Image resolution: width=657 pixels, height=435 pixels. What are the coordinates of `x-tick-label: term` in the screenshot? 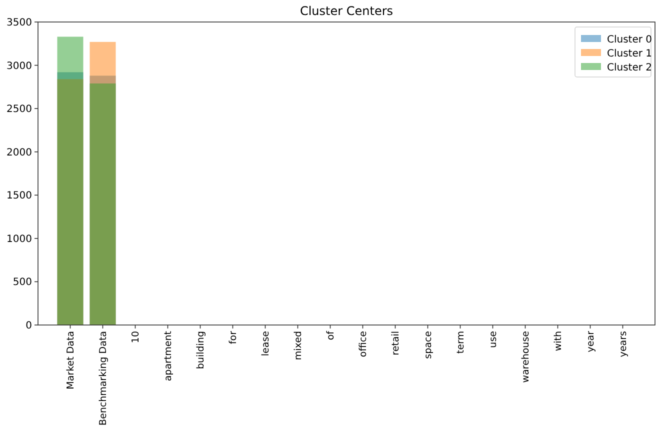 It's located at (461, 342).